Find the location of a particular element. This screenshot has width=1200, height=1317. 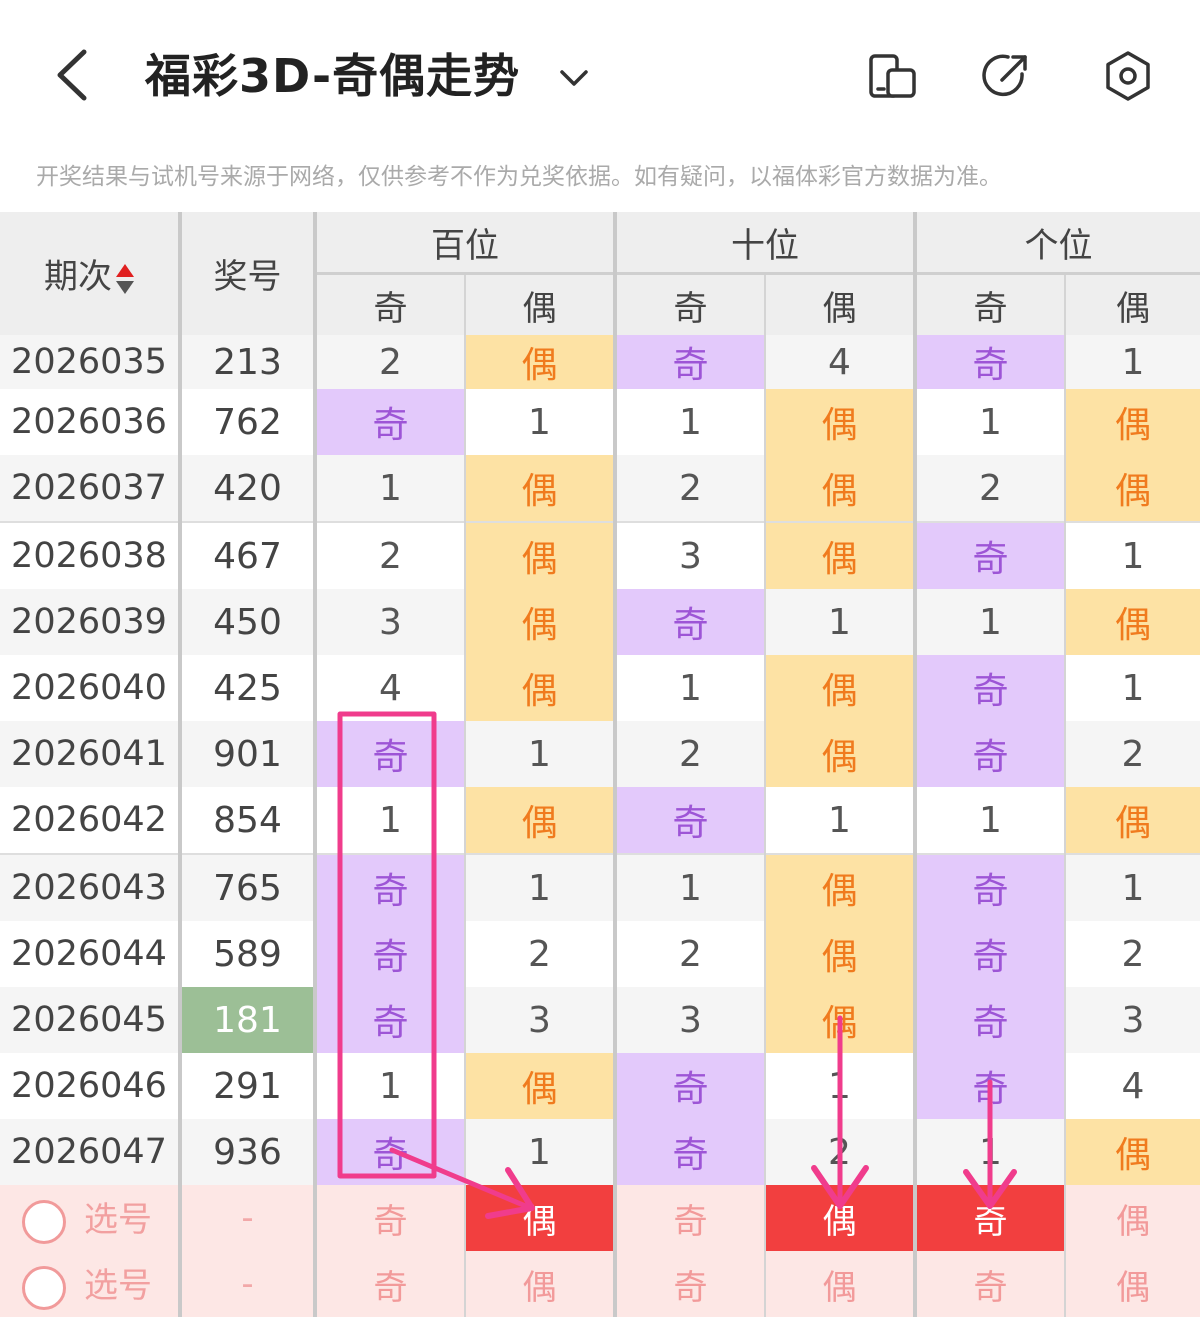

tens-odd-cell: 2 is located at coordinates (689, 488).